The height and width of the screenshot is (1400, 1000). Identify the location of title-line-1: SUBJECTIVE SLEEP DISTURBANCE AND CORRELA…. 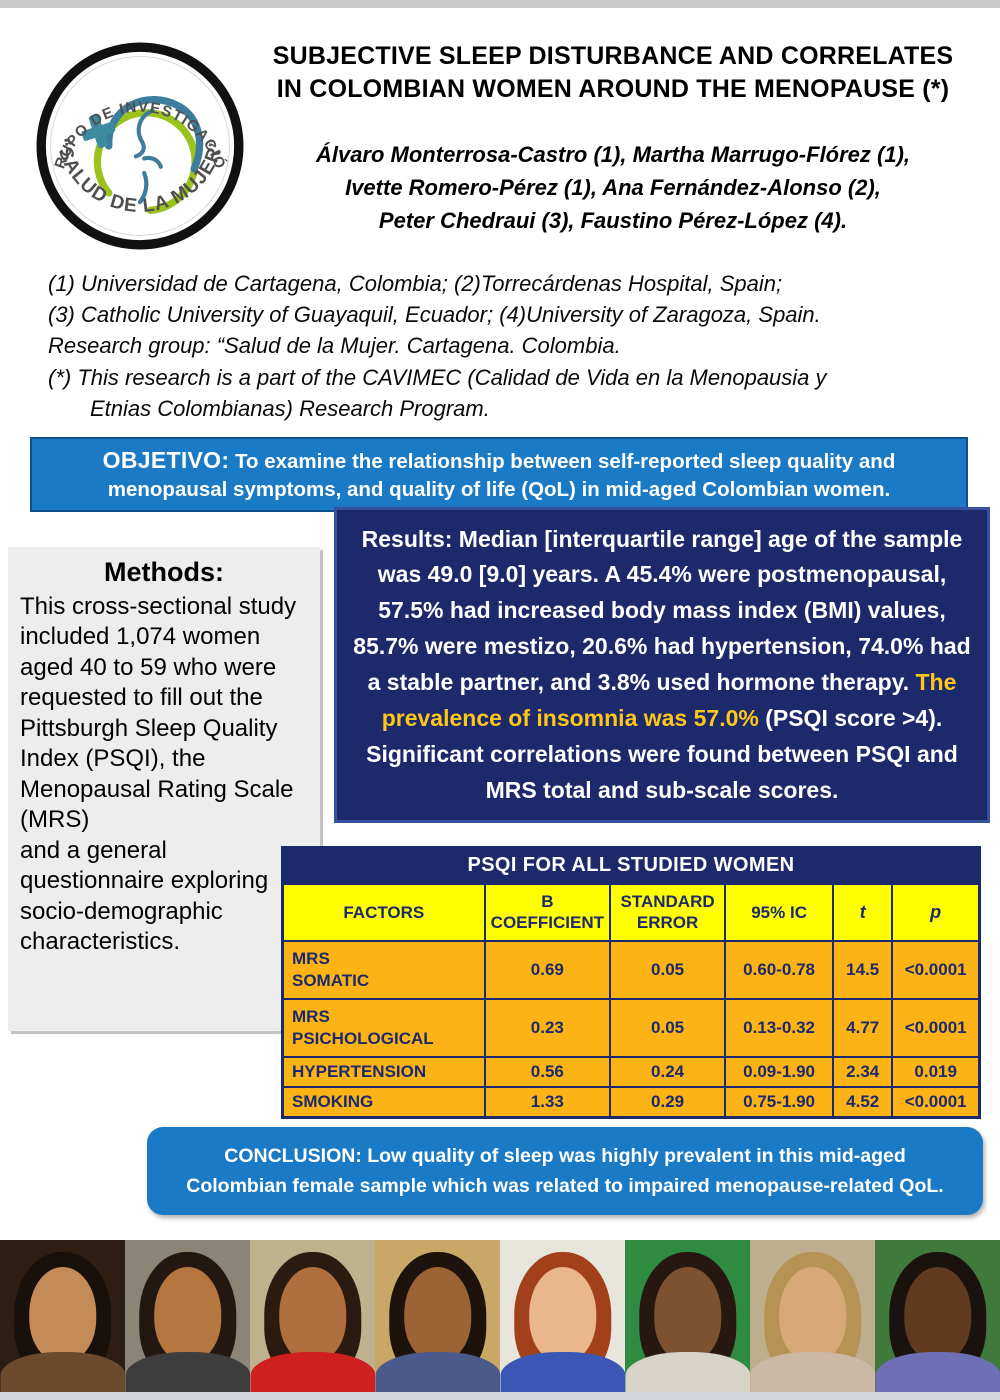
(613, 56).